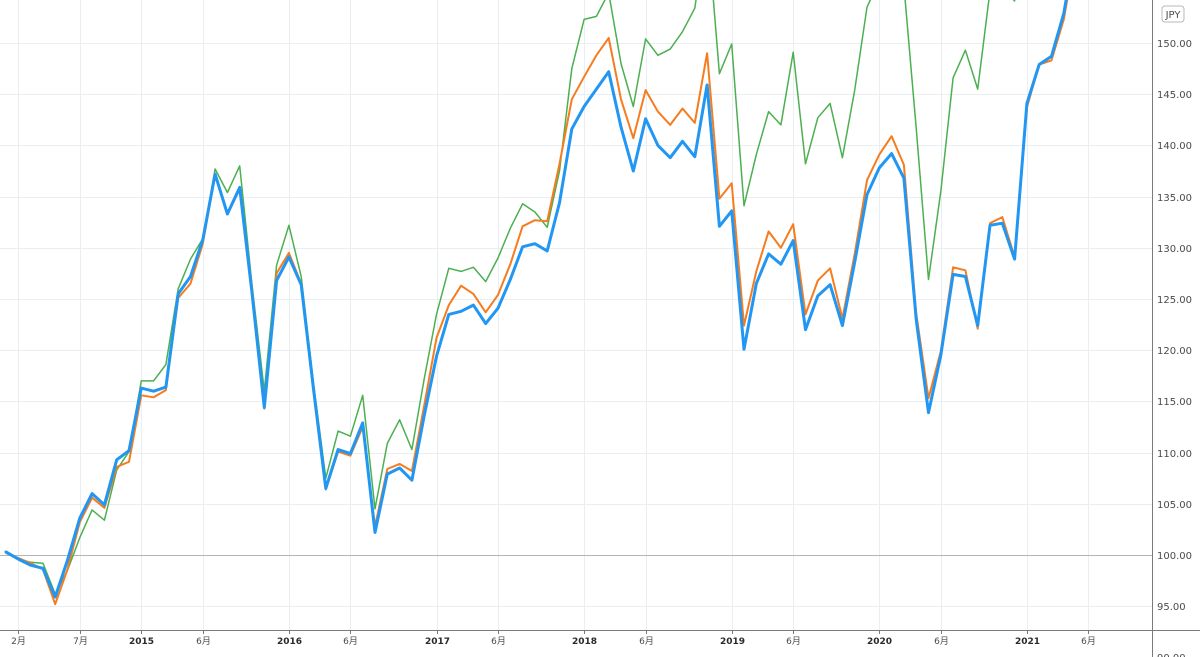 Image resolution: width=1200 pixels, height=657 pixels. What do you see at coordinates (1174, 146) in the screenshot?
I see `y-tick-label: 140.00` at bounding box center [1174, 146].